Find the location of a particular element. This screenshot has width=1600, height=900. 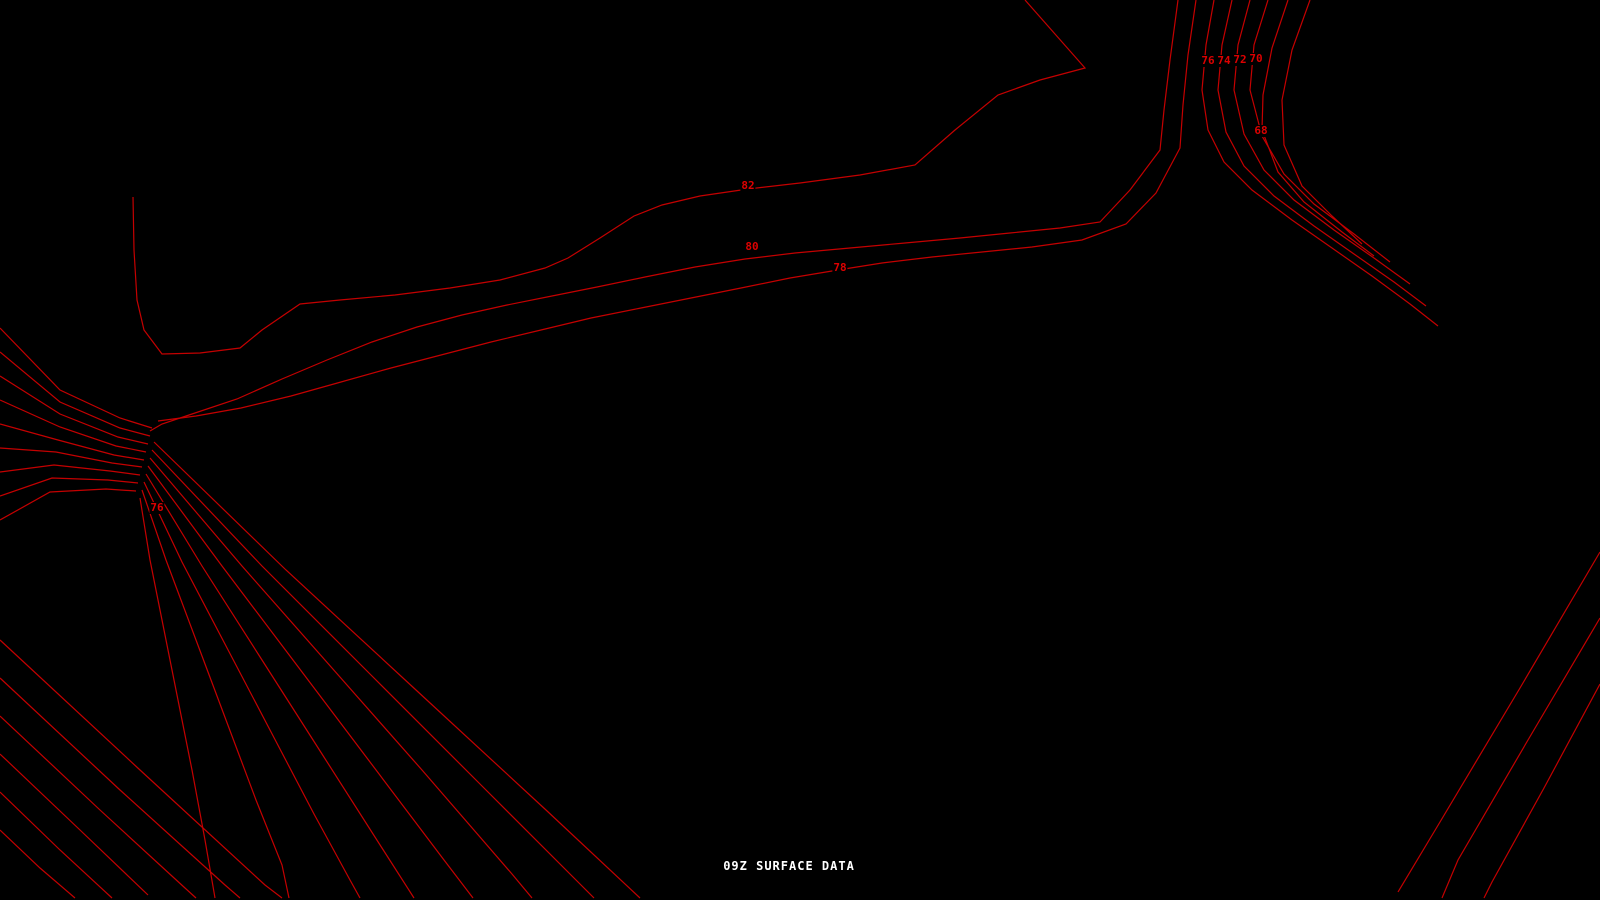

contour-label-72: 72 is located at coordinates (1240, 59).